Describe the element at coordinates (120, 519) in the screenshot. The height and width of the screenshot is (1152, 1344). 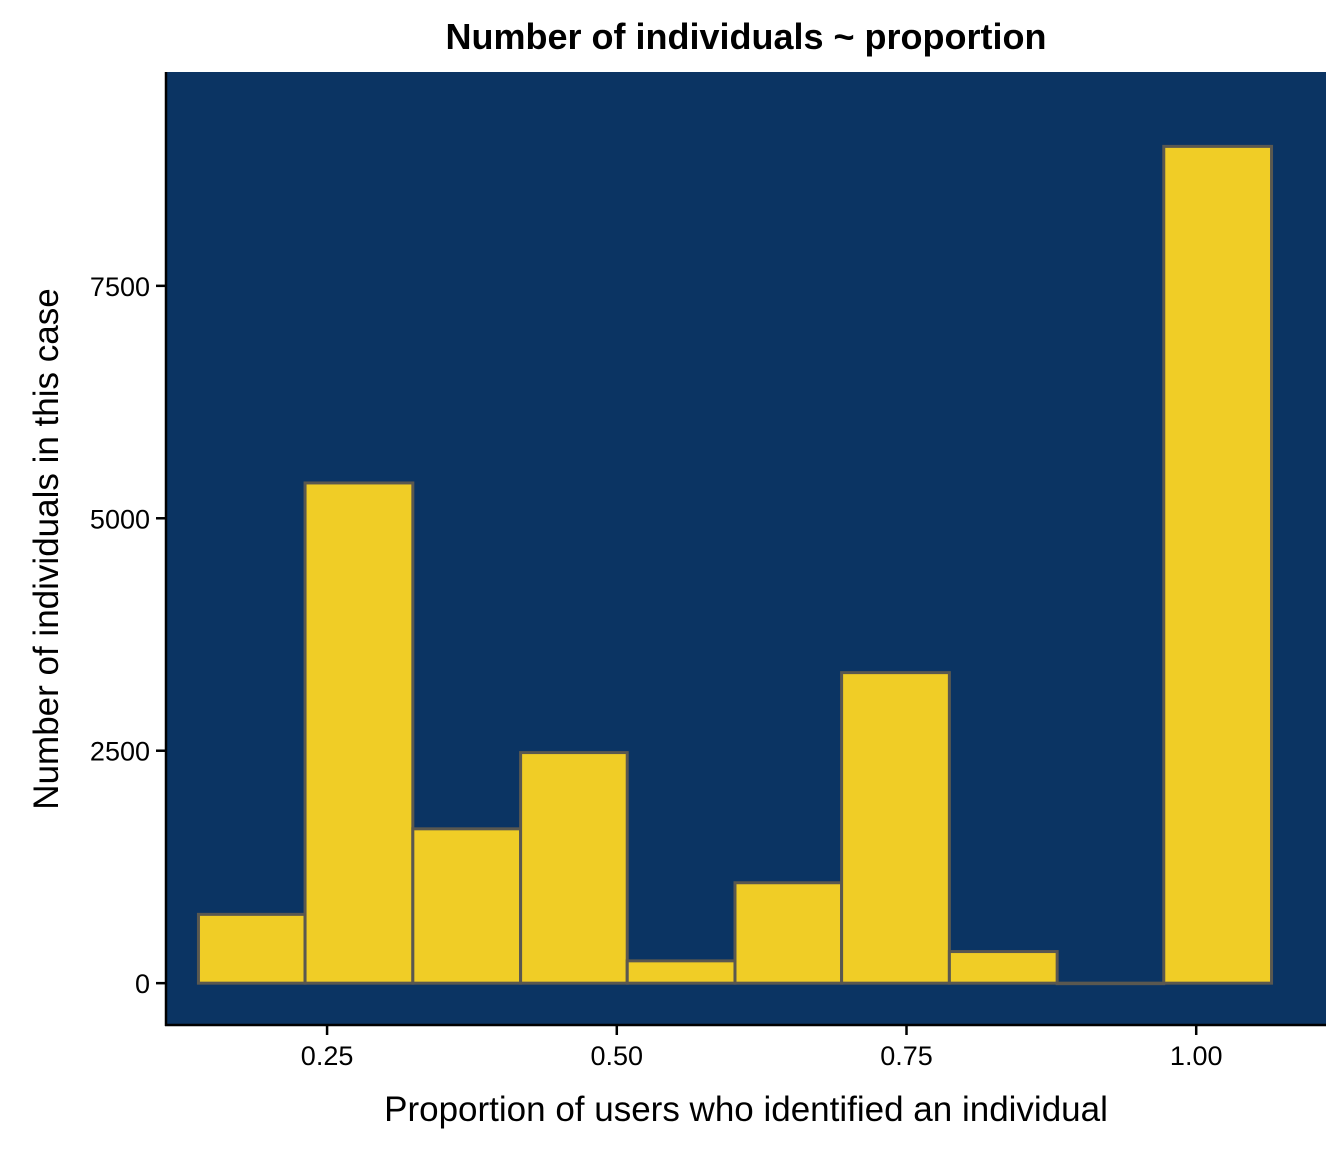
I see `y-tick-label: 5000` at that location.